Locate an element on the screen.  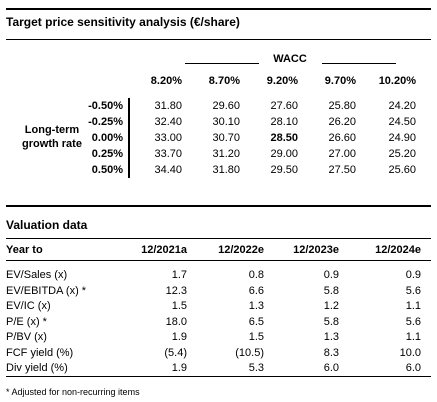
header-label: 12/2024e is located at coordinates (398, 250).